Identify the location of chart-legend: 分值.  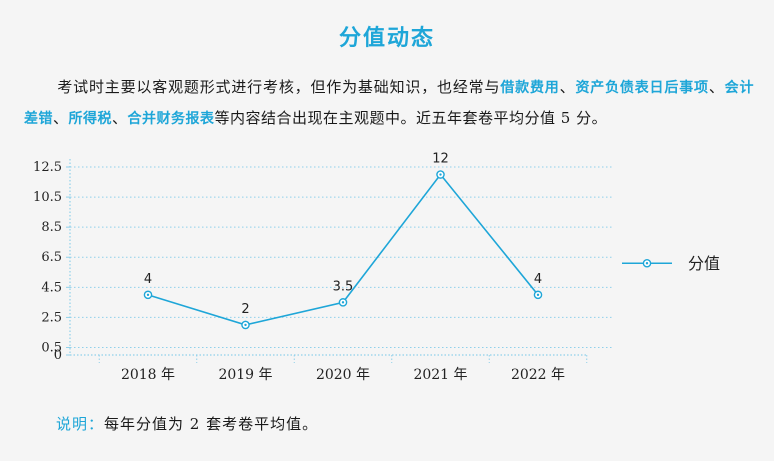
(671, 263).